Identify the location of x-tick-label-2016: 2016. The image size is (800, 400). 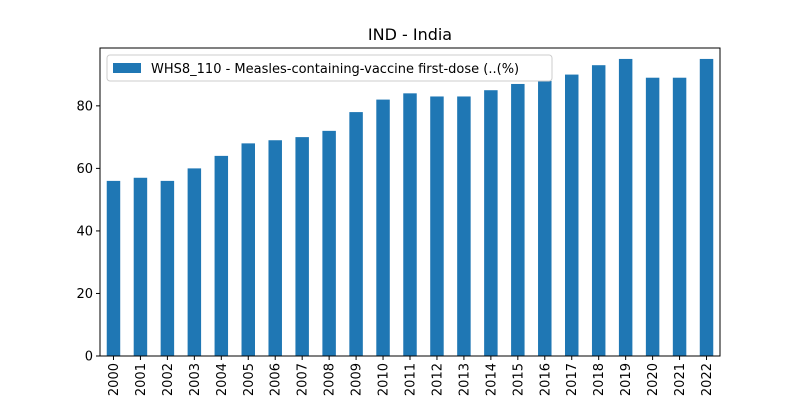
(545, 379).